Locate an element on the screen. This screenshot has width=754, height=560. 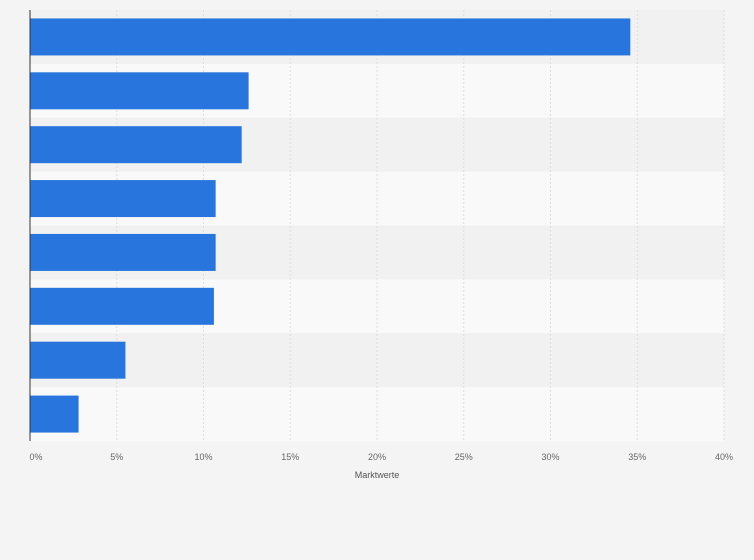
x-tick-label: 40% is located at coordinates (724, 457).